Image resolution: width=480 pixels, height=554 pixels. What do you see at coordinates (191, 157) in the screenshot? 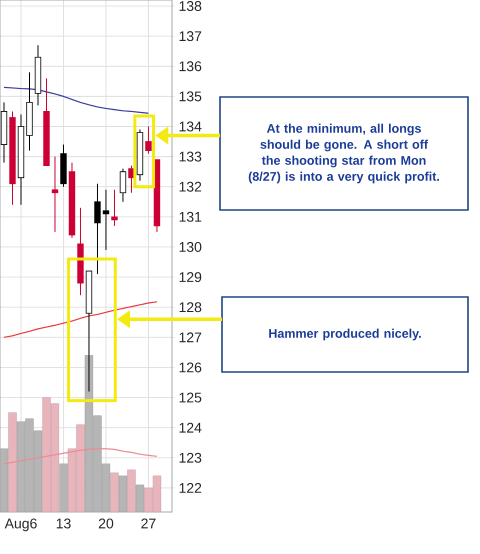
I see `y-tick-label: 133` at bounding box center [191, 157].